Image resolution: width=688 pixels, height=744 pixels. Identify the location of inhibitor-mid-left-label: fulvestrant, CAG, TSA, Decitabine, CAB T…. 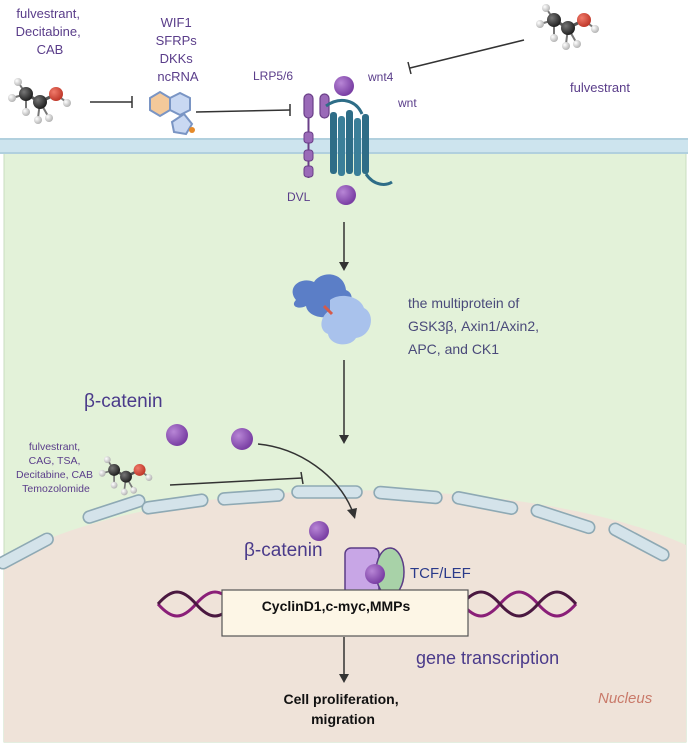
(56, 468).